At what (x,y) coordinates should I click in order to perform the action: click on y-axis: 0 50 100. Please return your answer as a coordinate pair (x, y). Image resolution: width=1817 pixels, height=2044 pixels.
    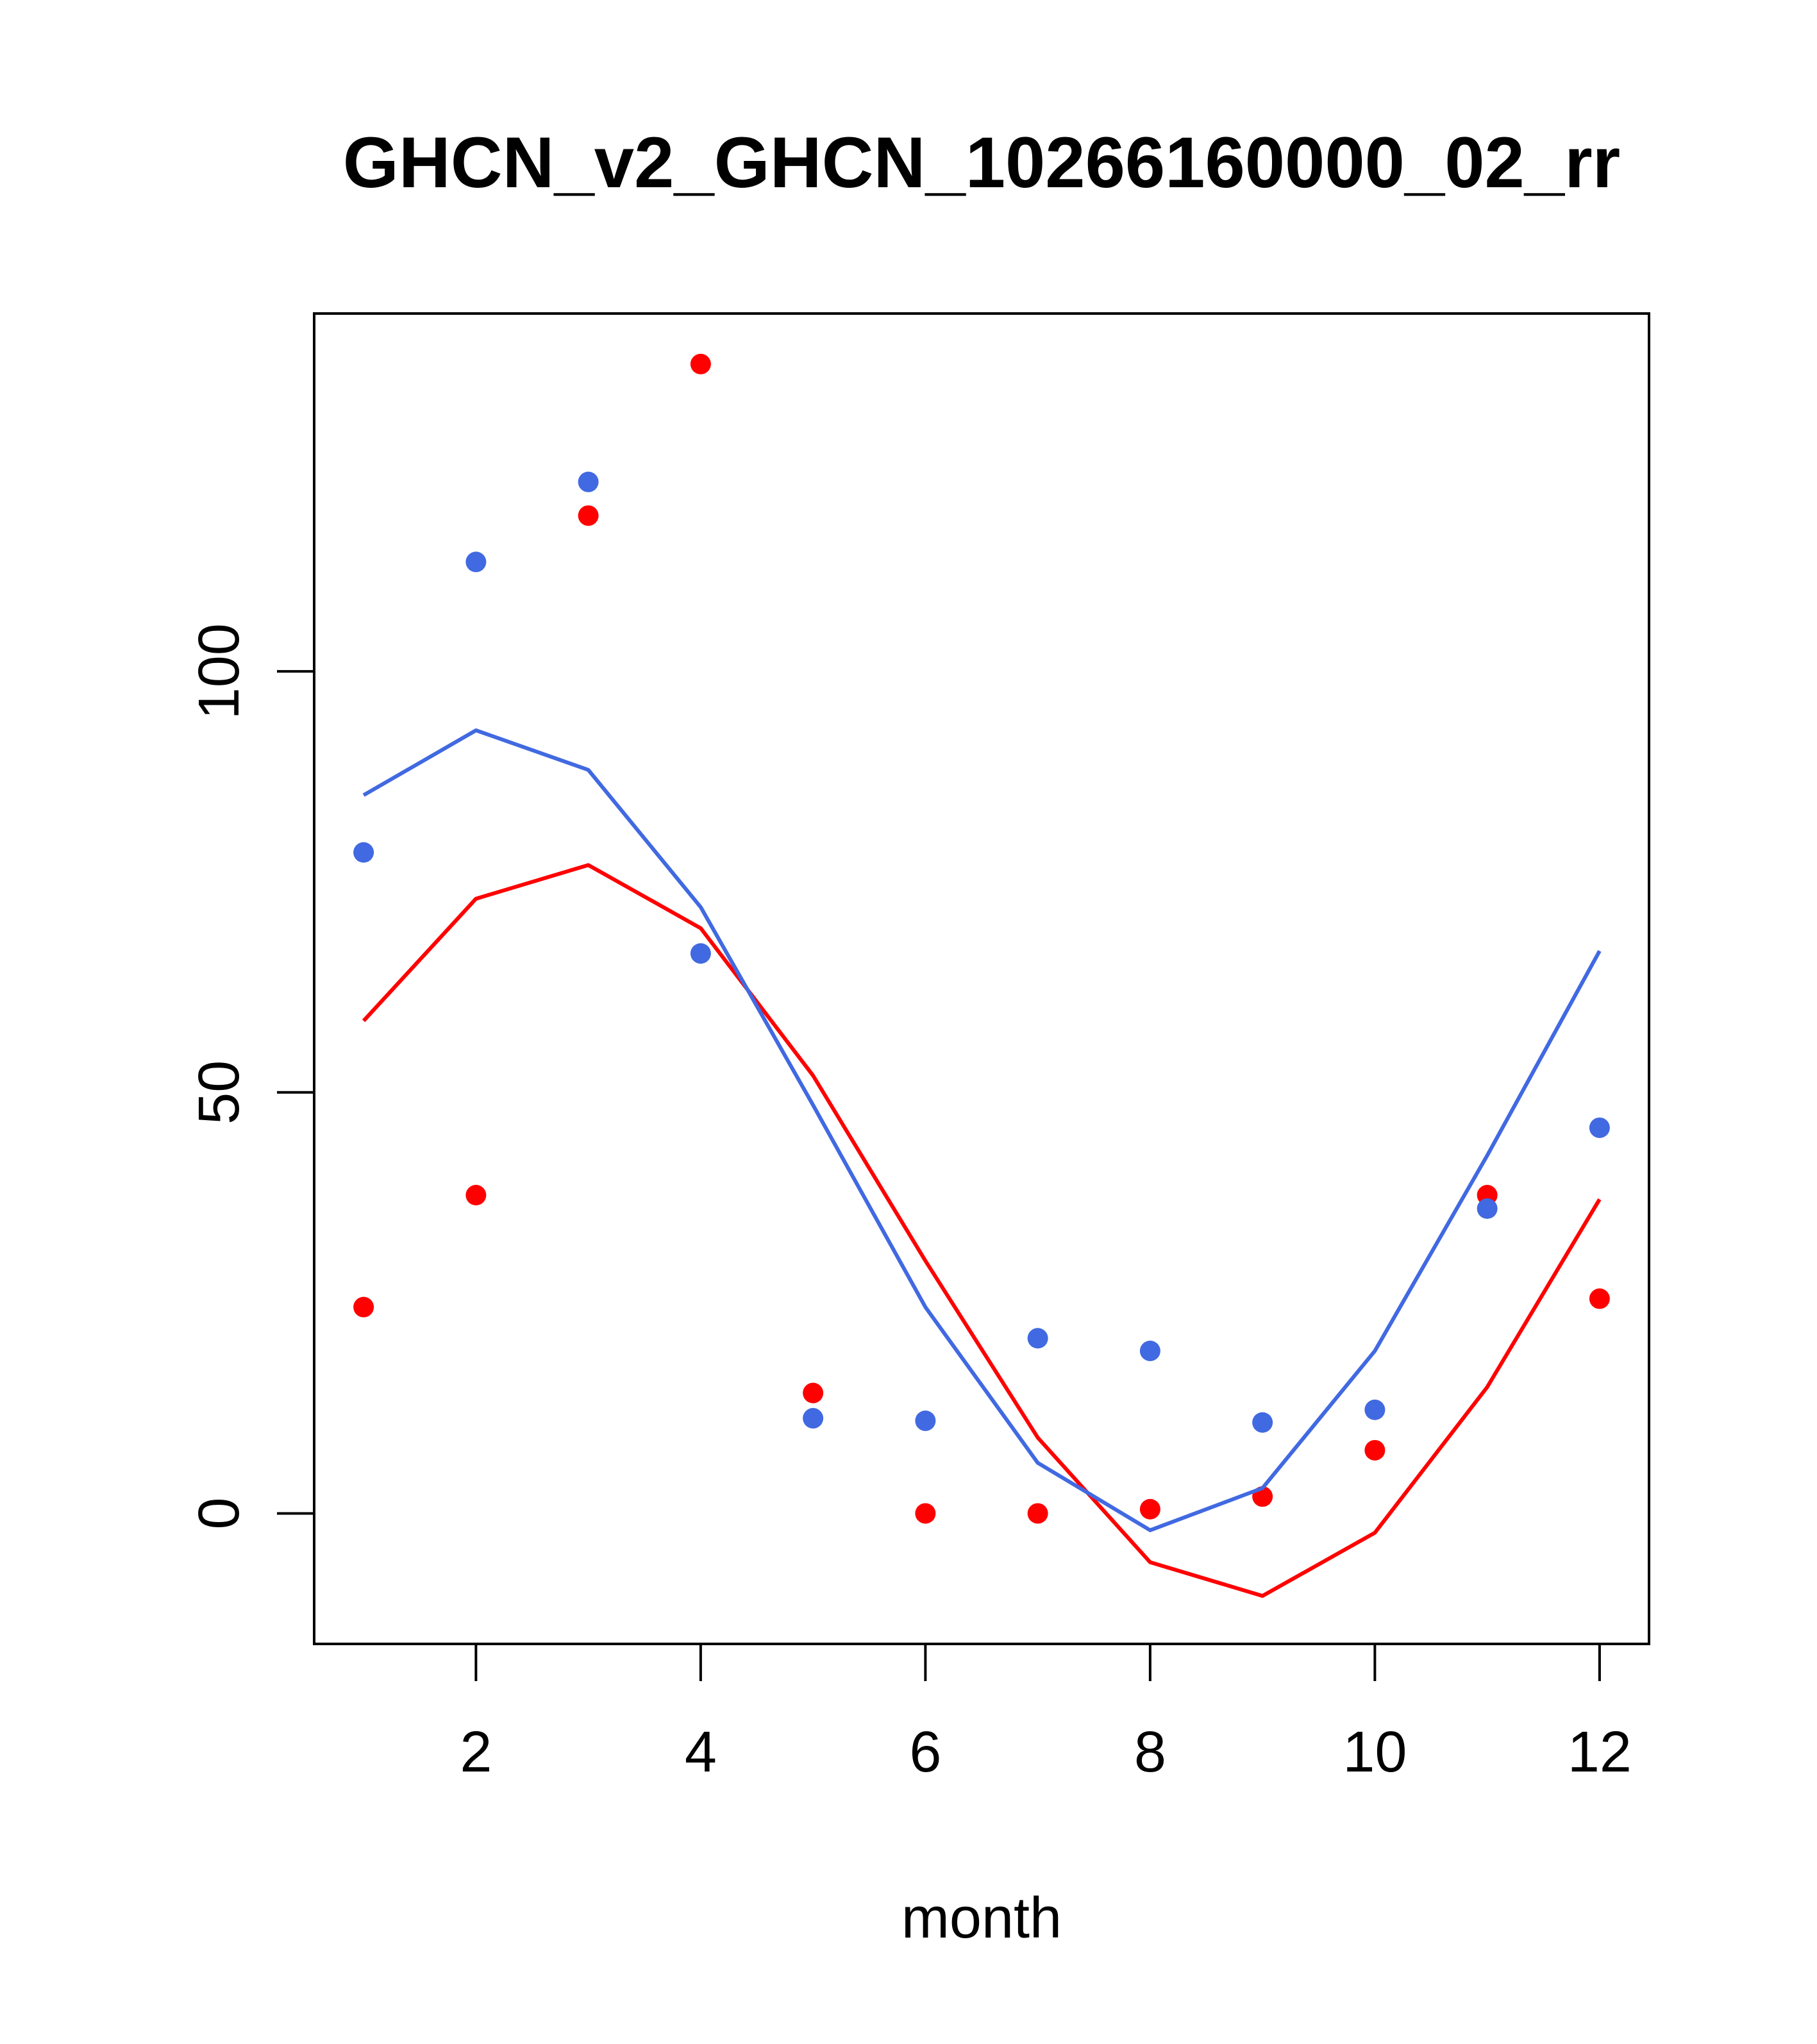
    Looking at the image, I should click on (251, 1076).